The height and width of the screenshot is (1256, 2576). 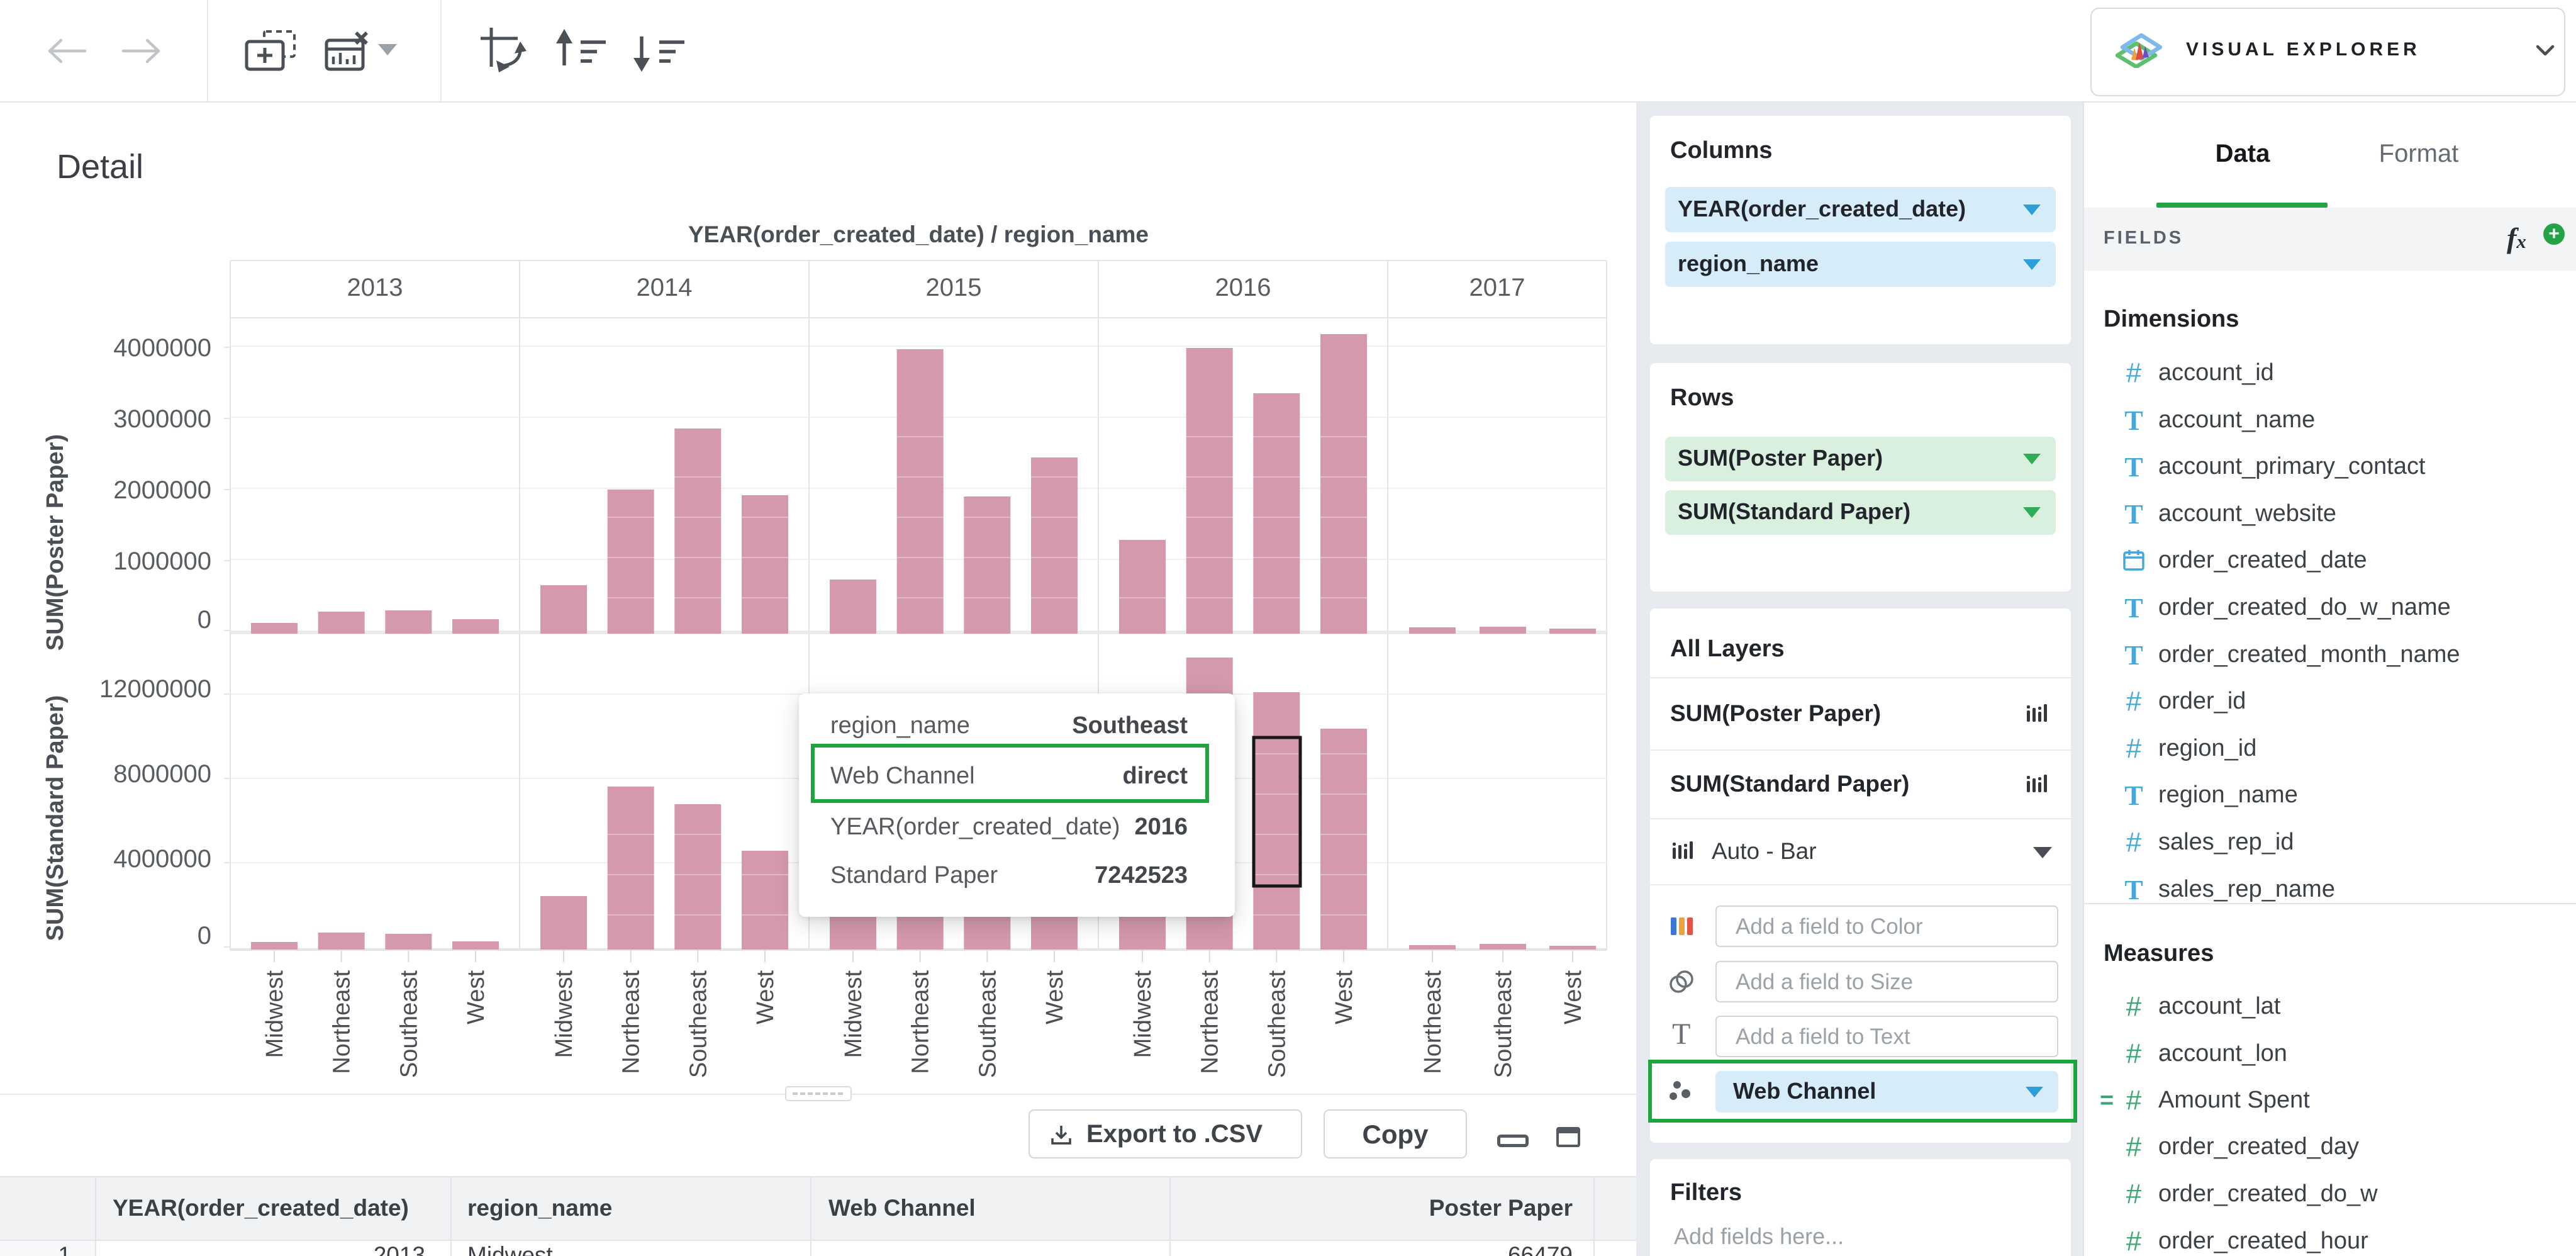 What do you see at coordinates (918, 234) in the screenshot?
I see `svg-text:YEAR(order_created_date) / reg: YEAR(order_created_date) / region_name` at bounding box center [918, 234].